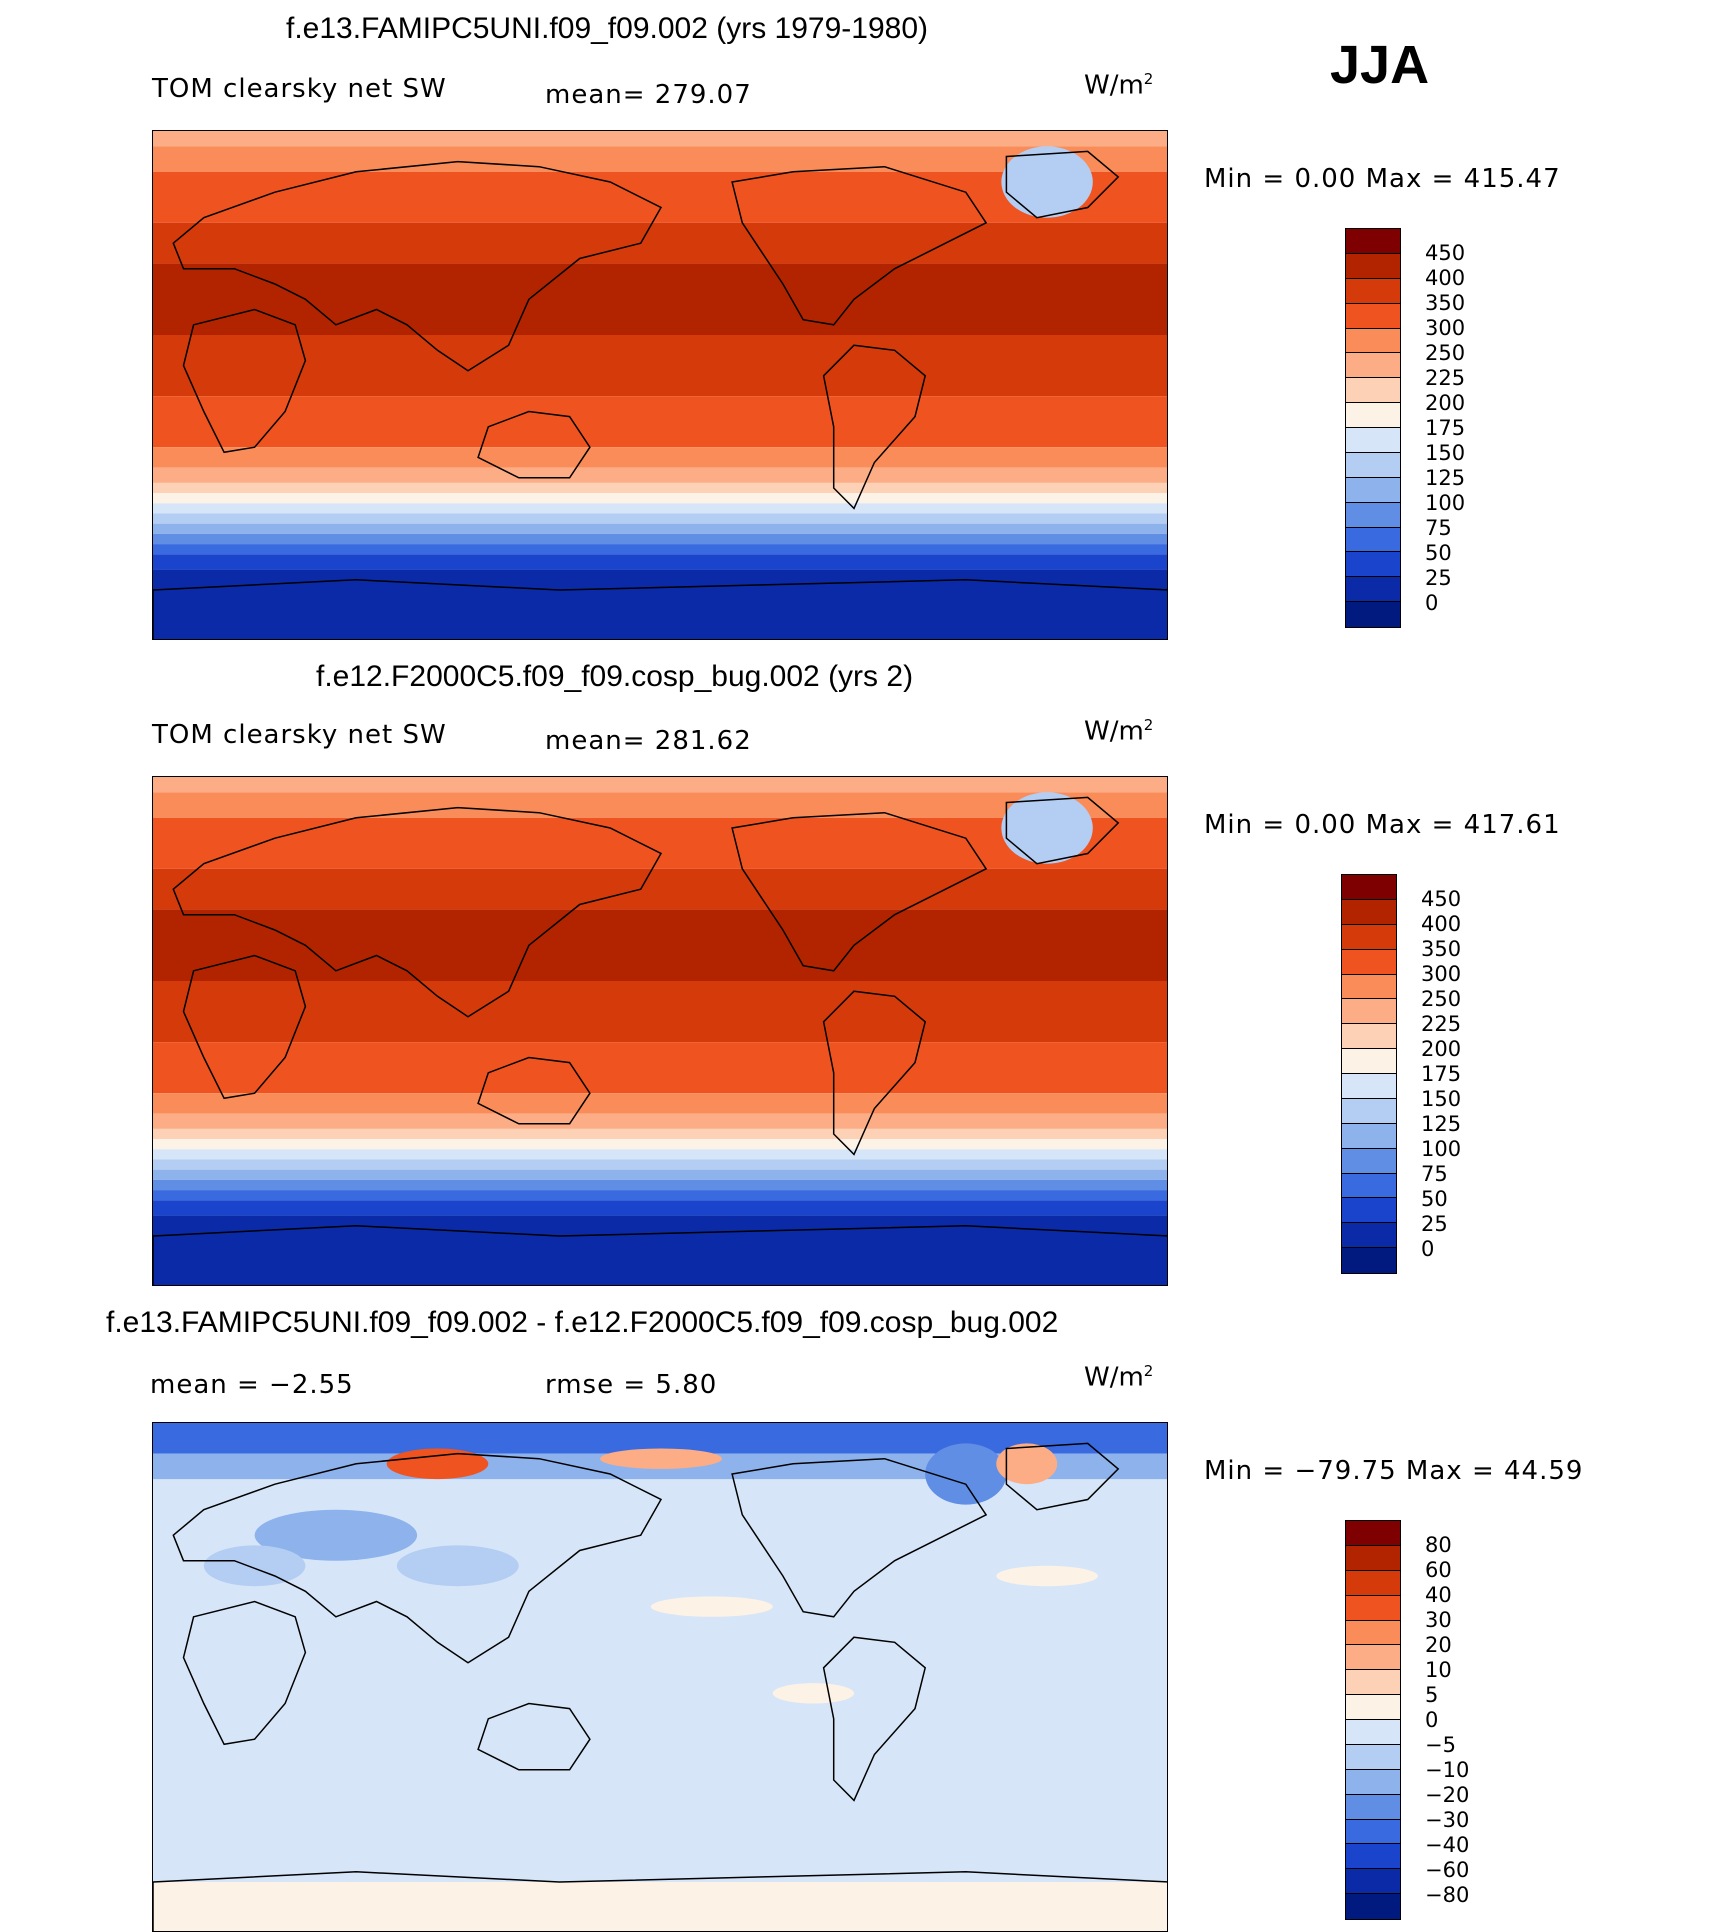 The width and height of the screenshot is (1710, 1932). I want to click on colorbar-tick-label: 5, so click(1432, 1695).